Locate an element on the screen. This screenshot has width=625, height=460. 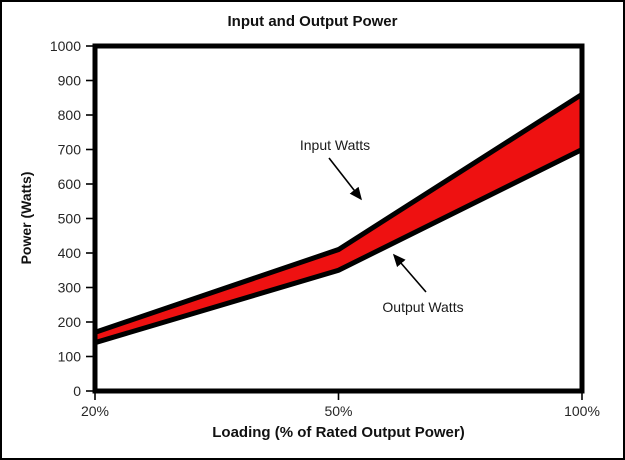
y-axis-title: Power (Watts) is located at coordinates (26, 218).